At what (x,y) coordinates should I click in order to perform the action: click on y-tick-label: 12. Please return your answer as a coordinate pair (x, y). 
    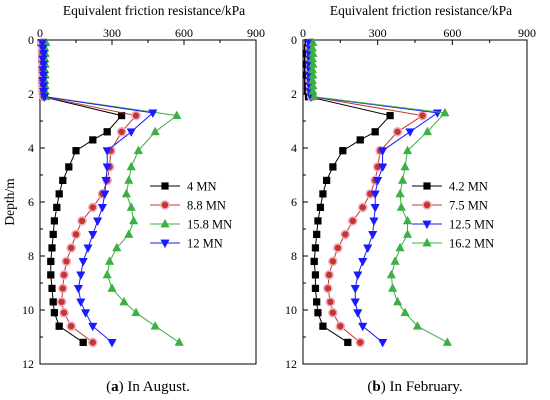
    Looking at the image, I should click on (291, 364).